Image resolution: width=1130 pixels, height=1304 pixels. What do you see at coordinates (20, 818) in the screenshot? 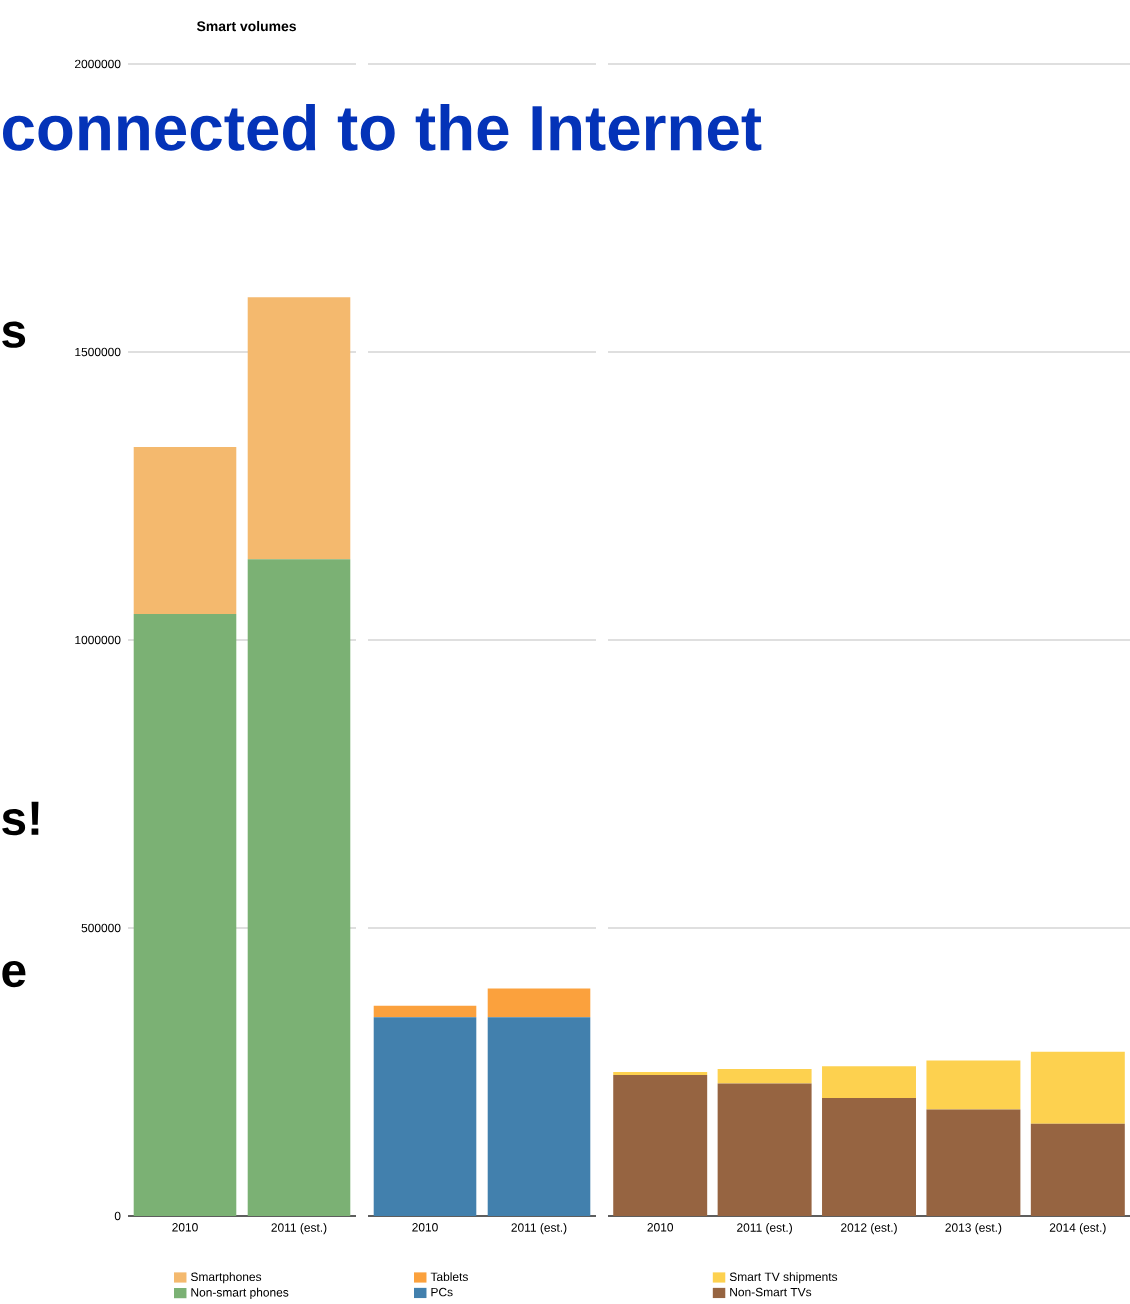
I see `text: s!` at bounding box center [20, 818].